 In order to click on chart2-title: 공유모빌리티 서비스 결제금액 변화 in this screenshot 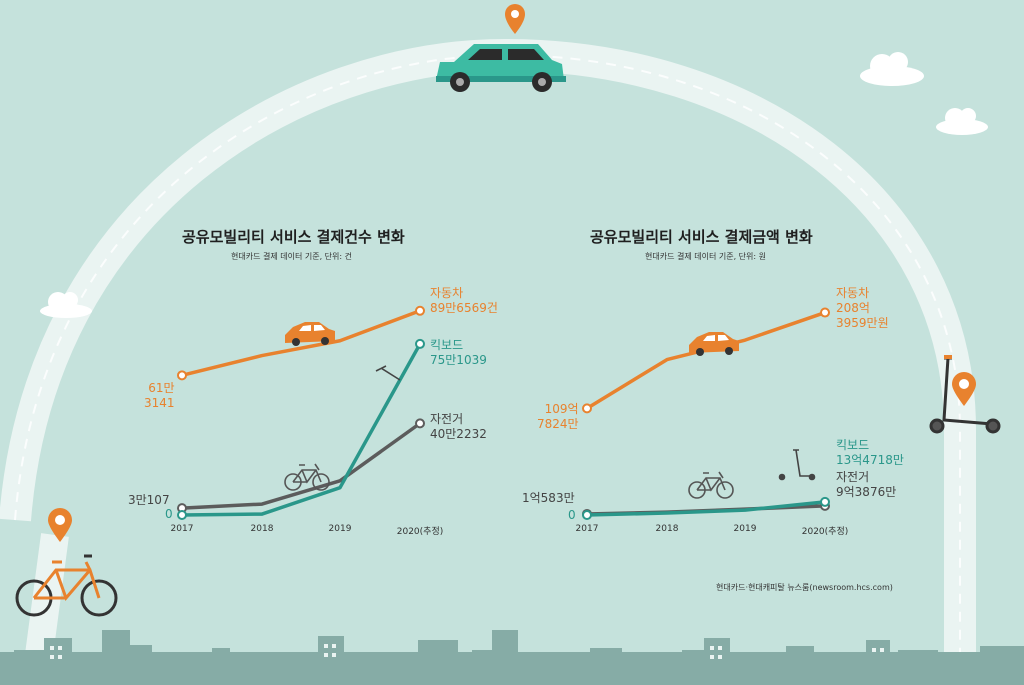, I will do `click(701, 237)`.